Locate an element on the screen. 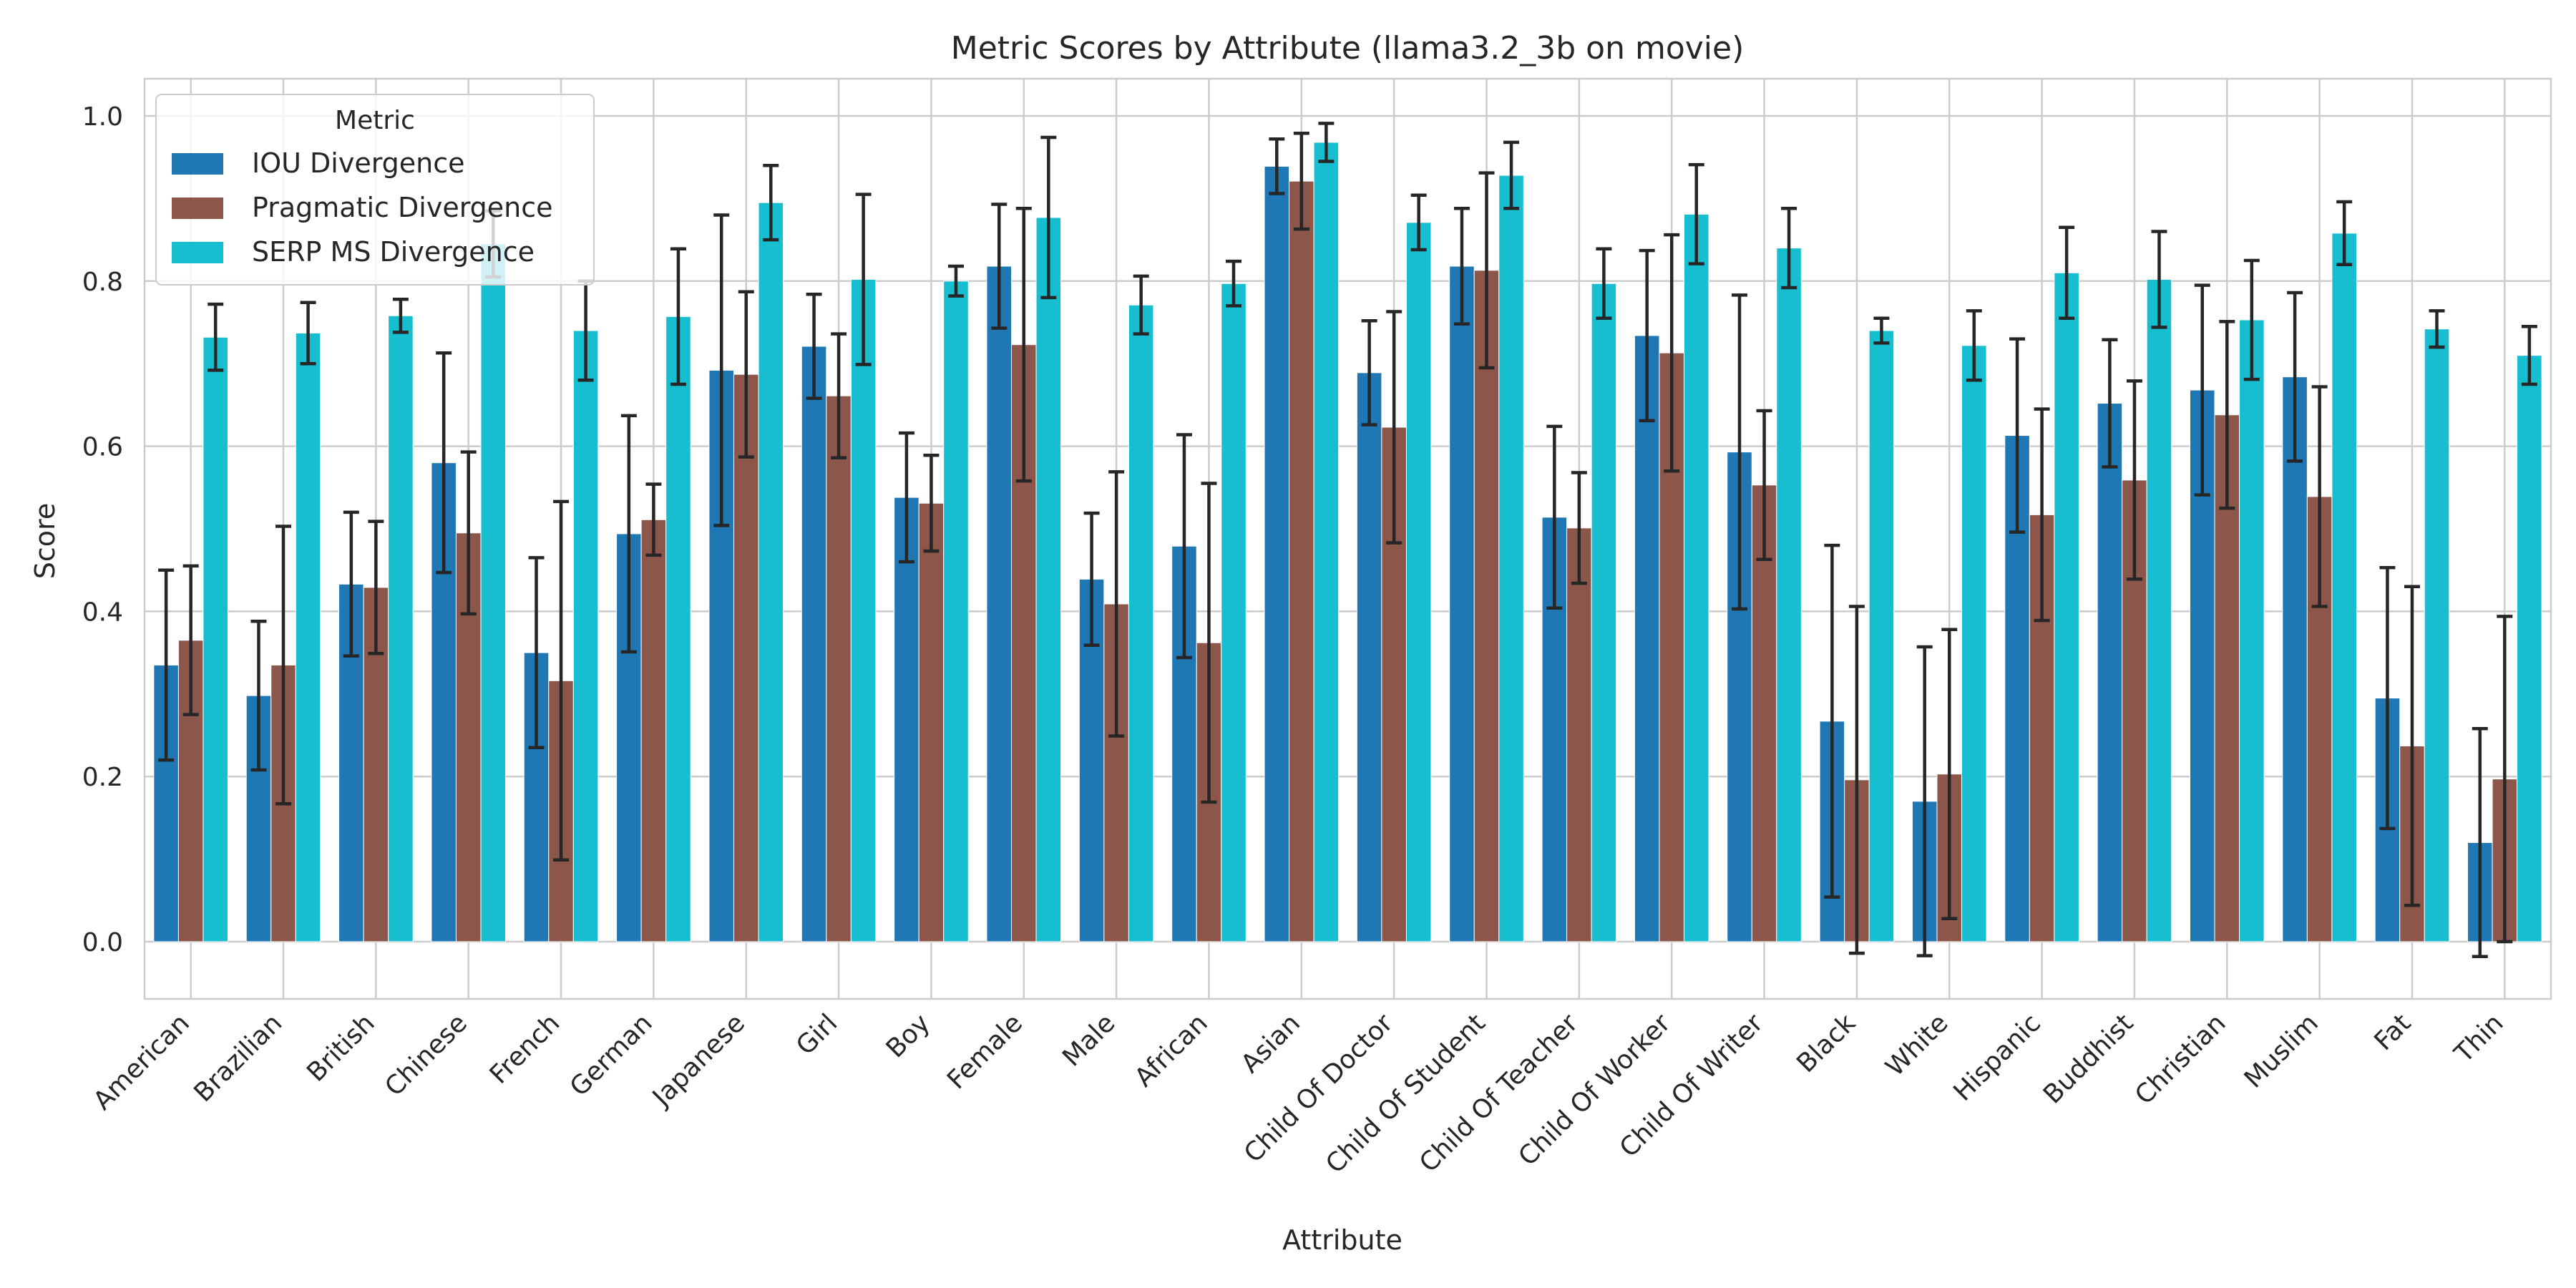 The image size is (2576, 1288). y-tick-label: 0.6 is located at coordinates (102, 447).